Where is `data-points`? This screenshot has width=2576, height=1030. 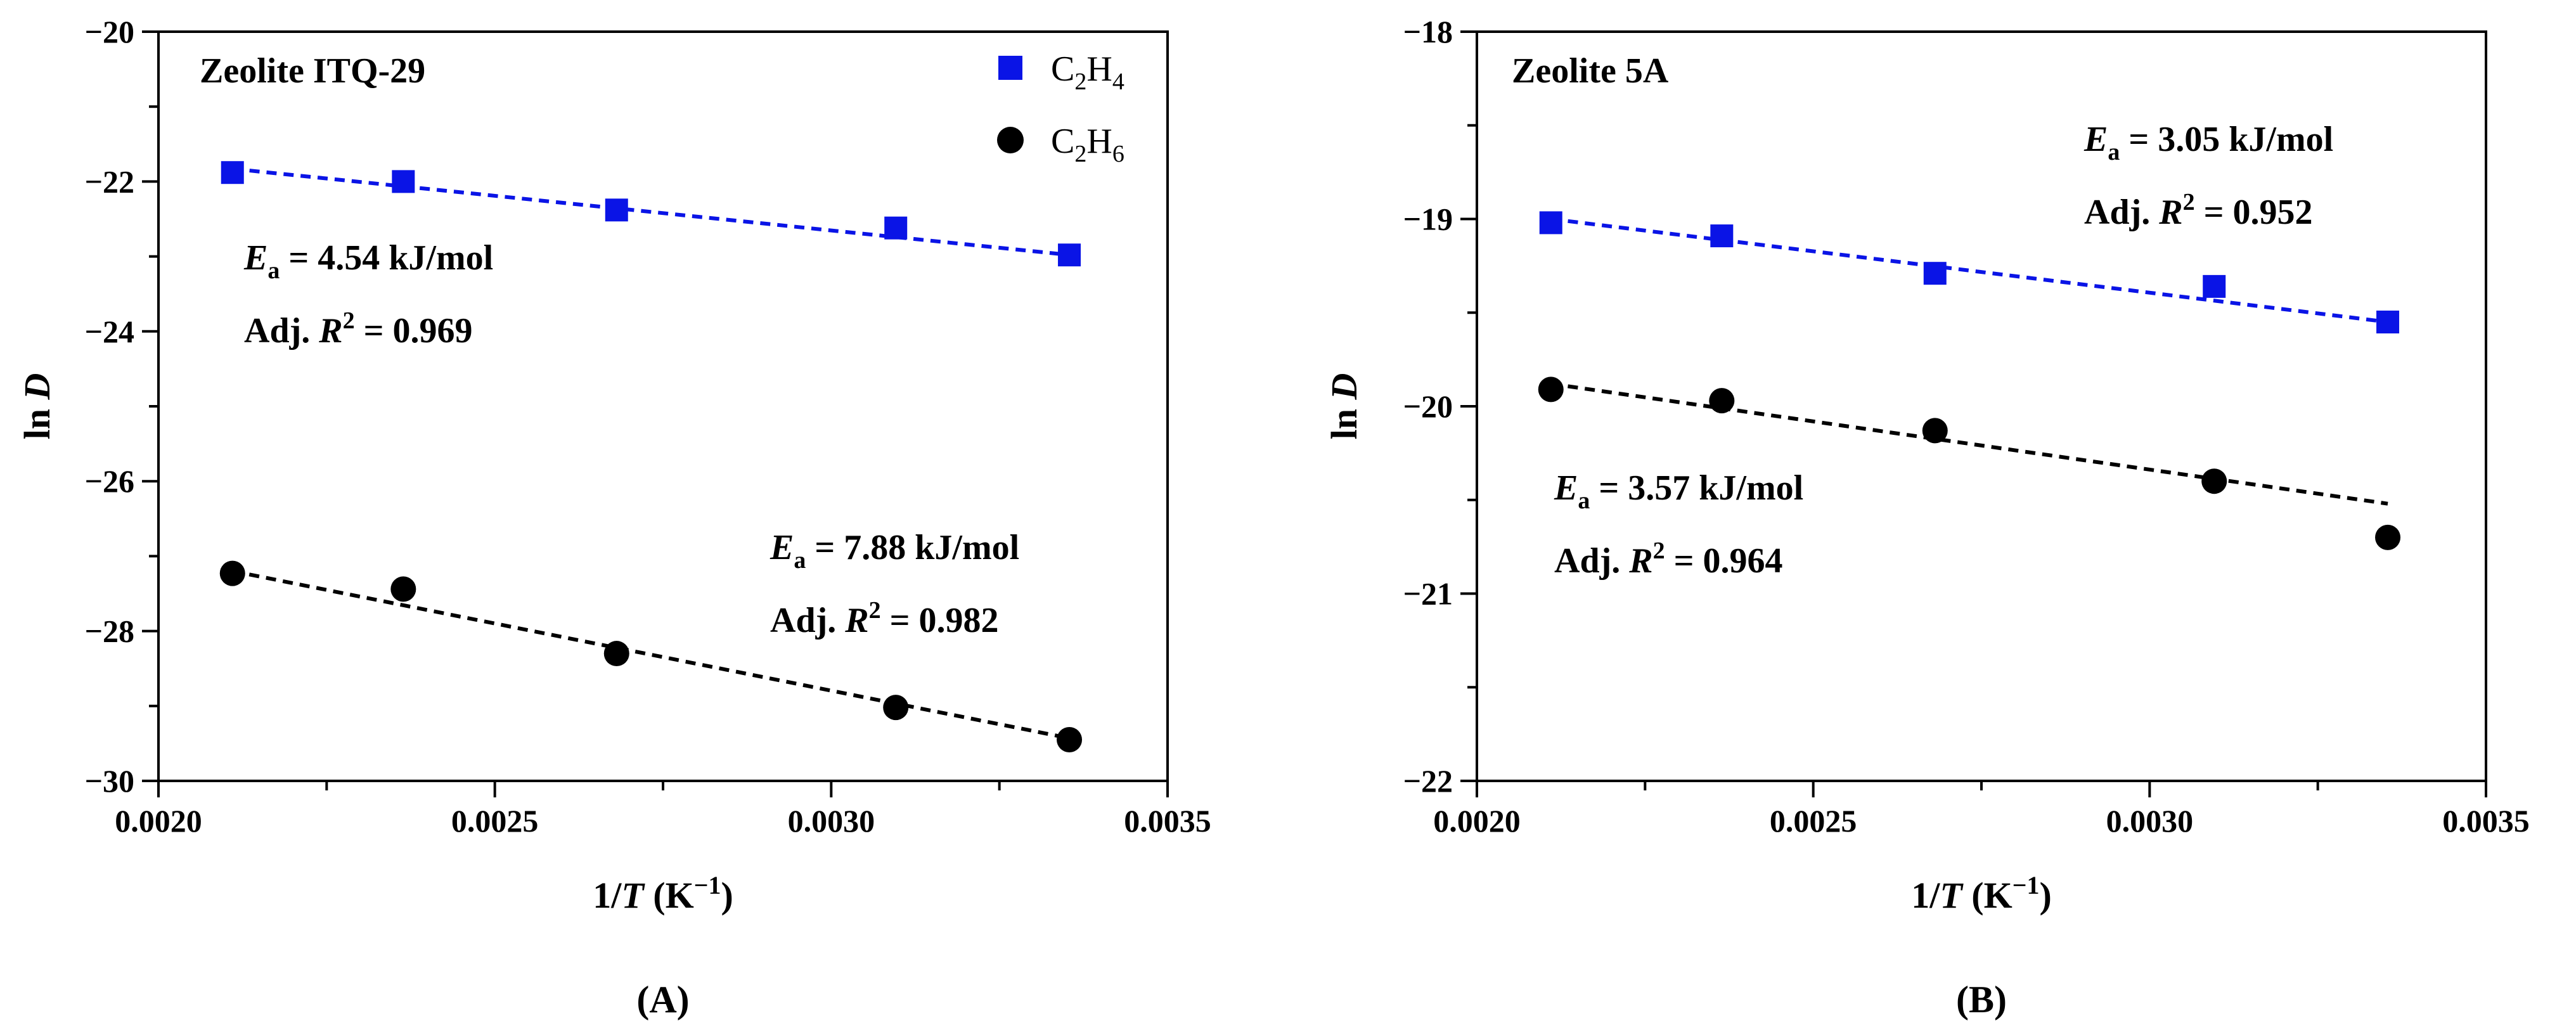 data-points is located at coordinates (1970, 380).